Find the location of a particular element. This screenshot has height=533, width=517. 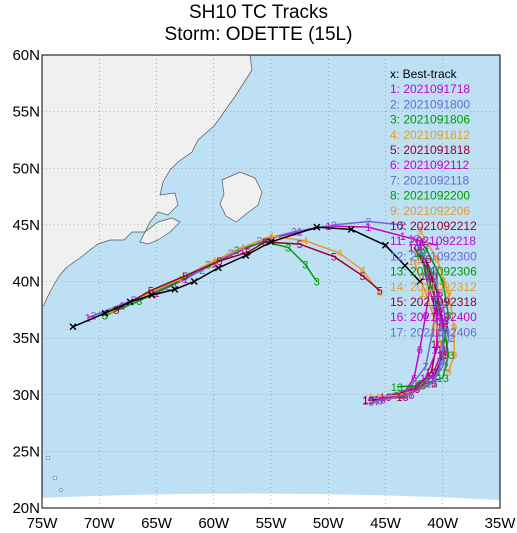

legend-entry: 5: 2021091818 is located at coordinates (430, 150).